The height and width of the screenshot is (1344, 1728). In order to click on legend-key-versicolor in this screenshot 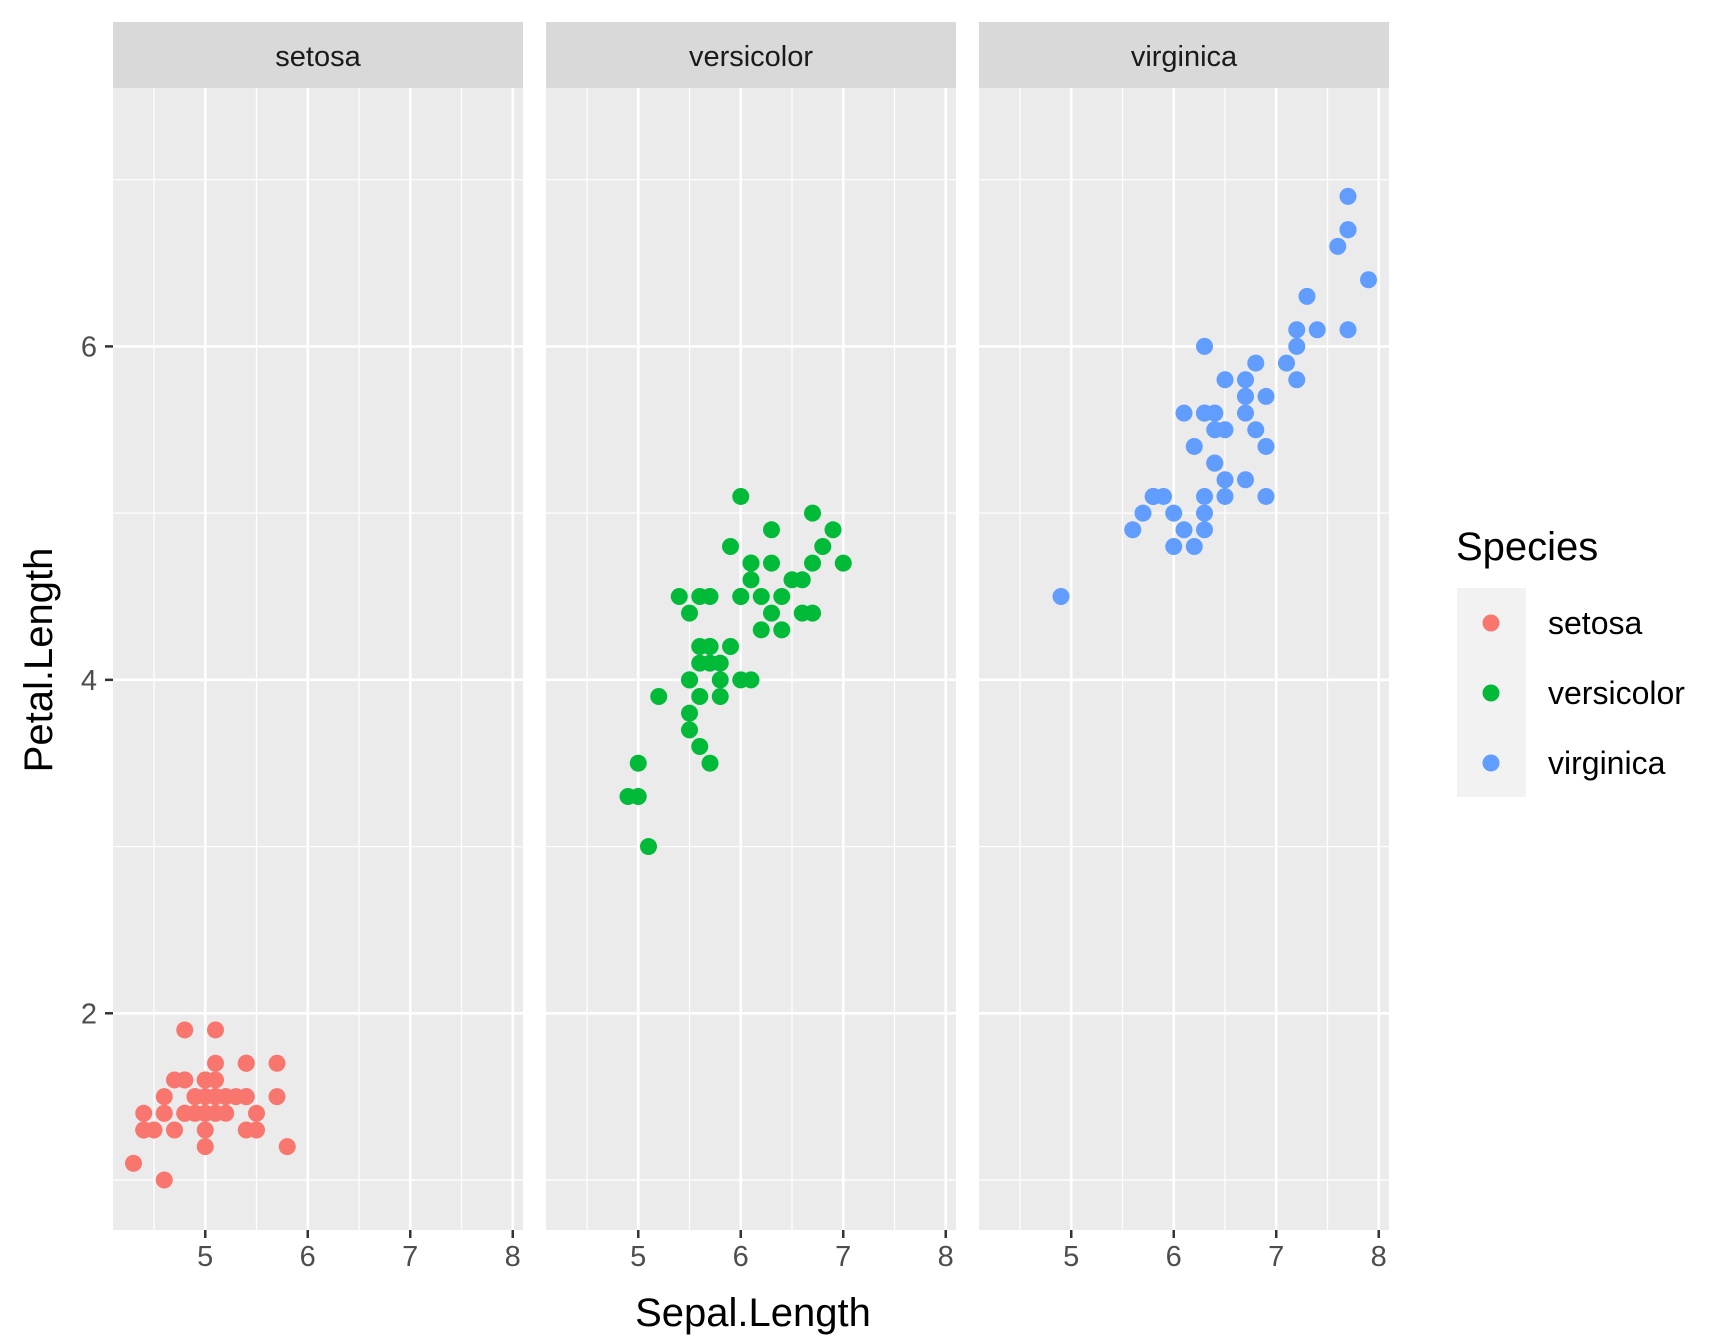, I will do `click(1491, 693)`.